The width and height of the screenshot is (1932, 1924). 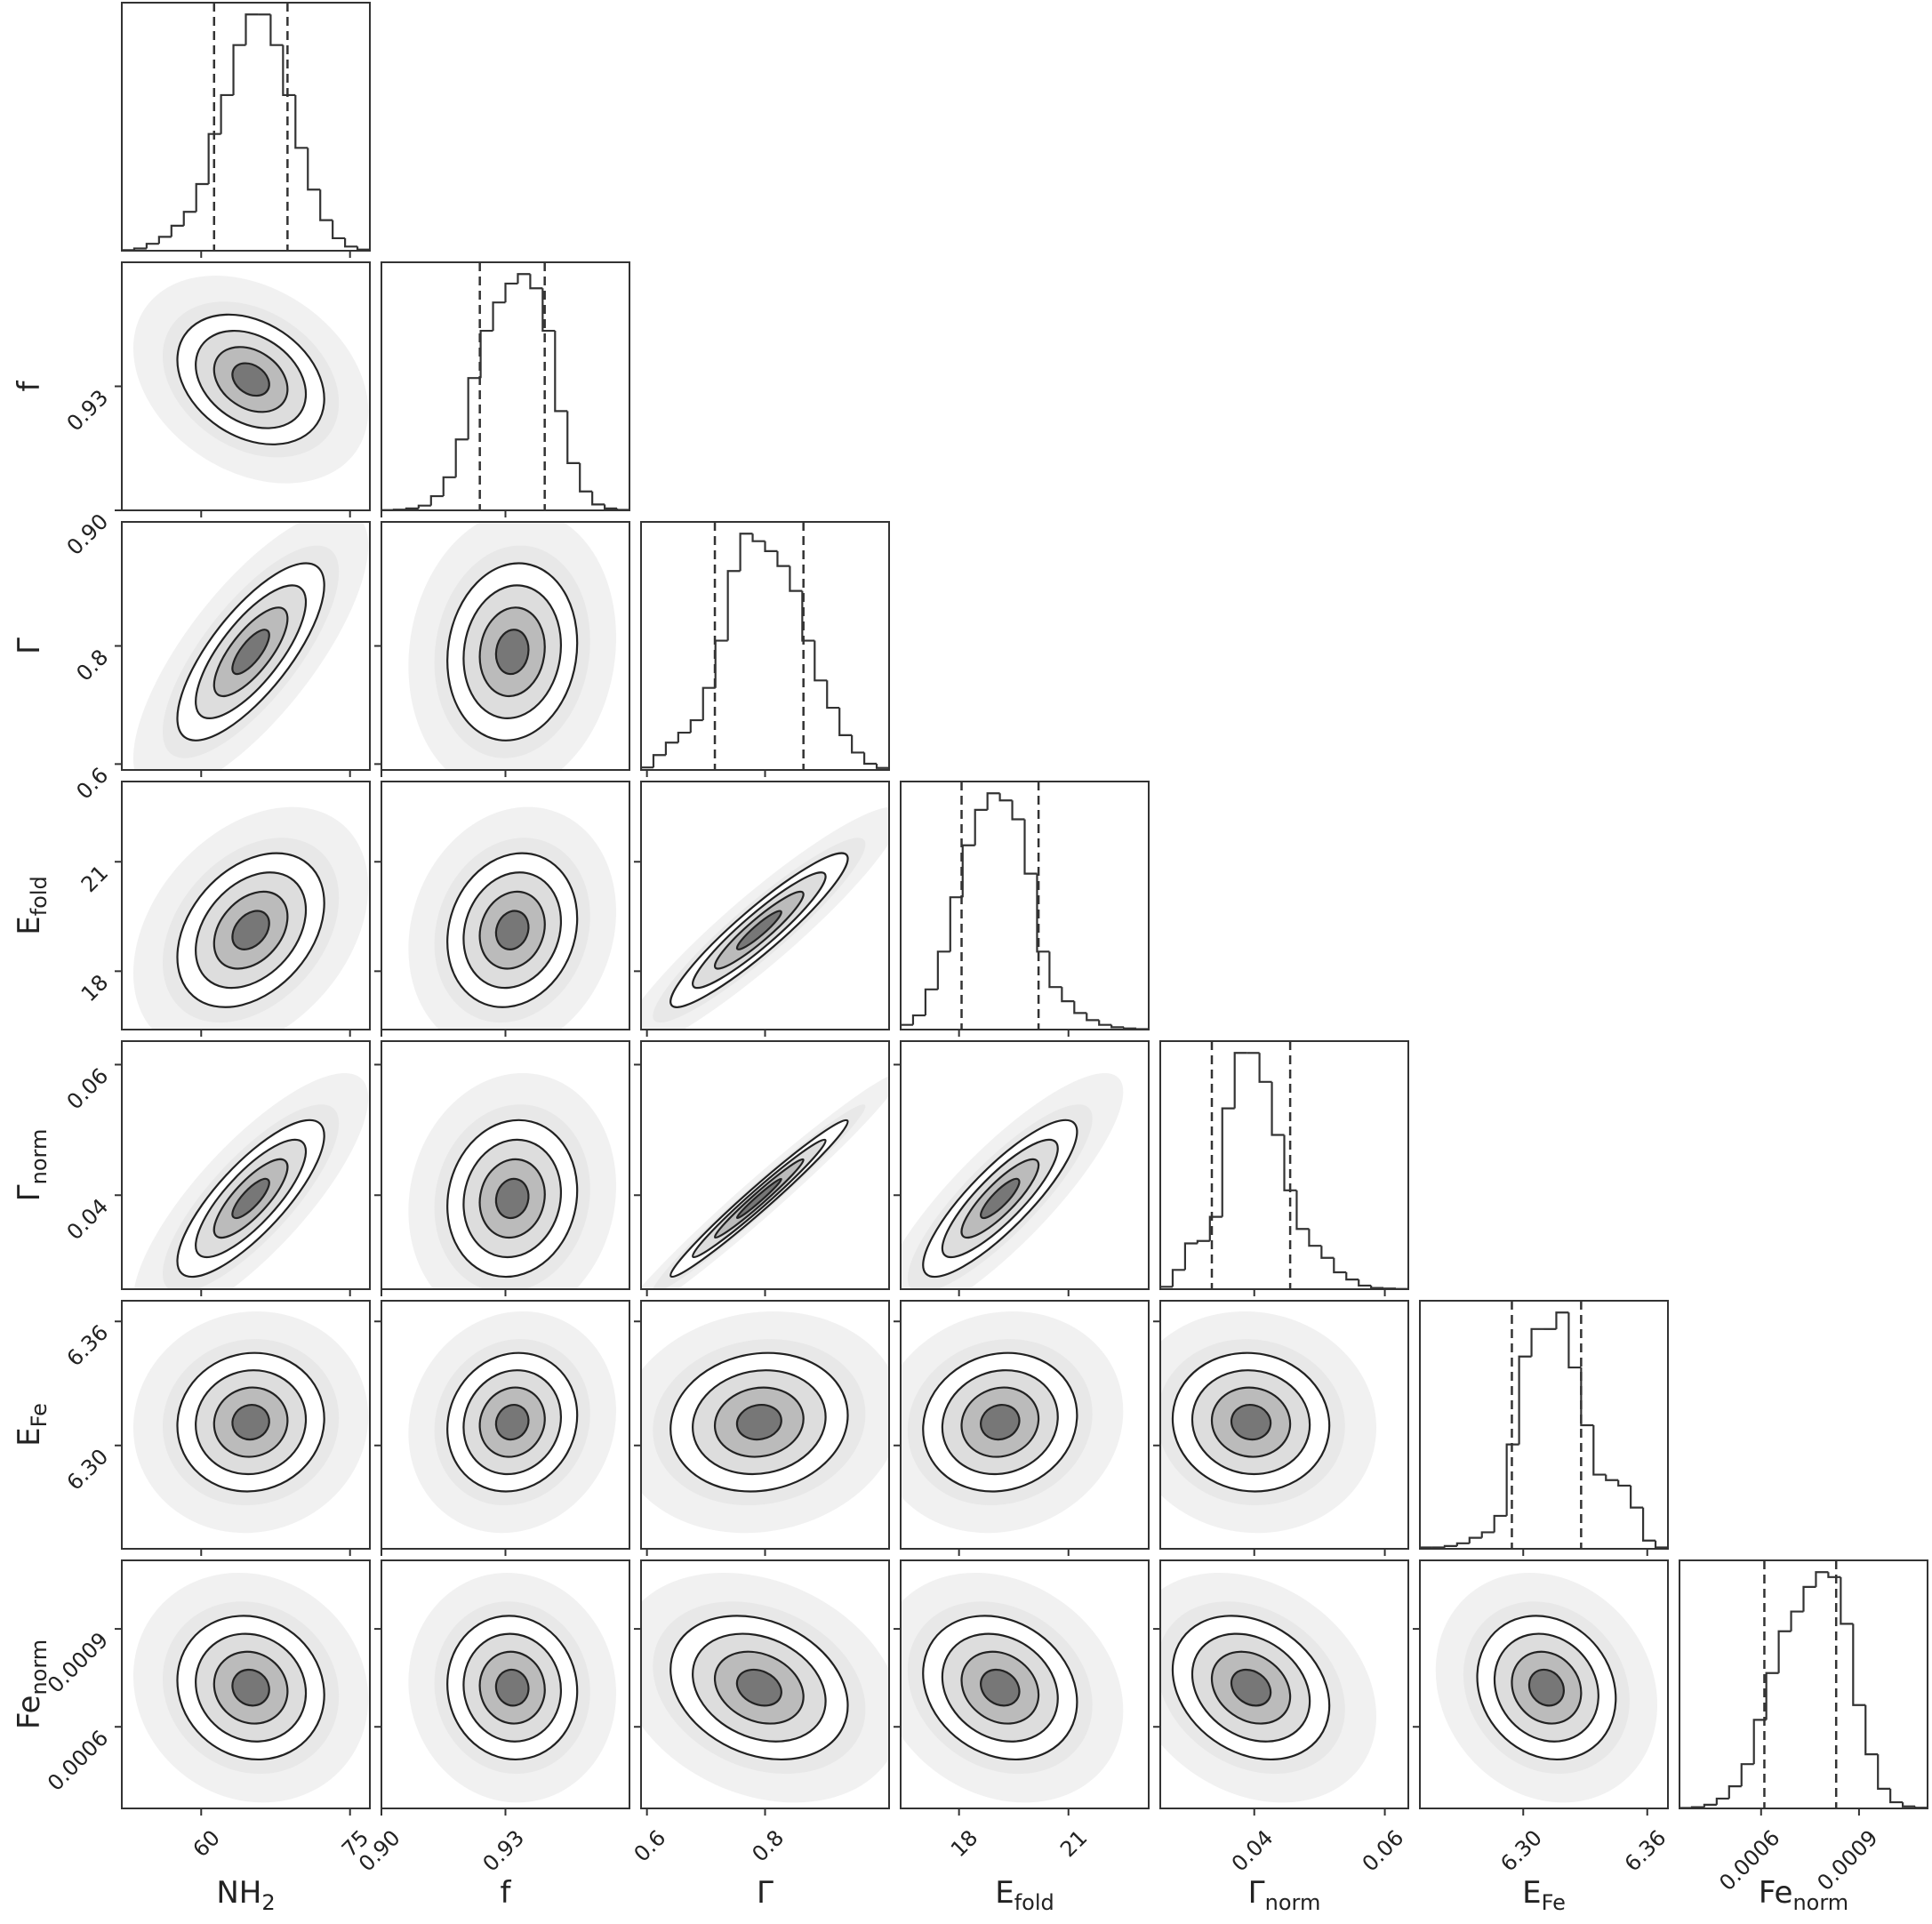 I want to click on axis-label-sub: norm, so click(x=39, y=1667).